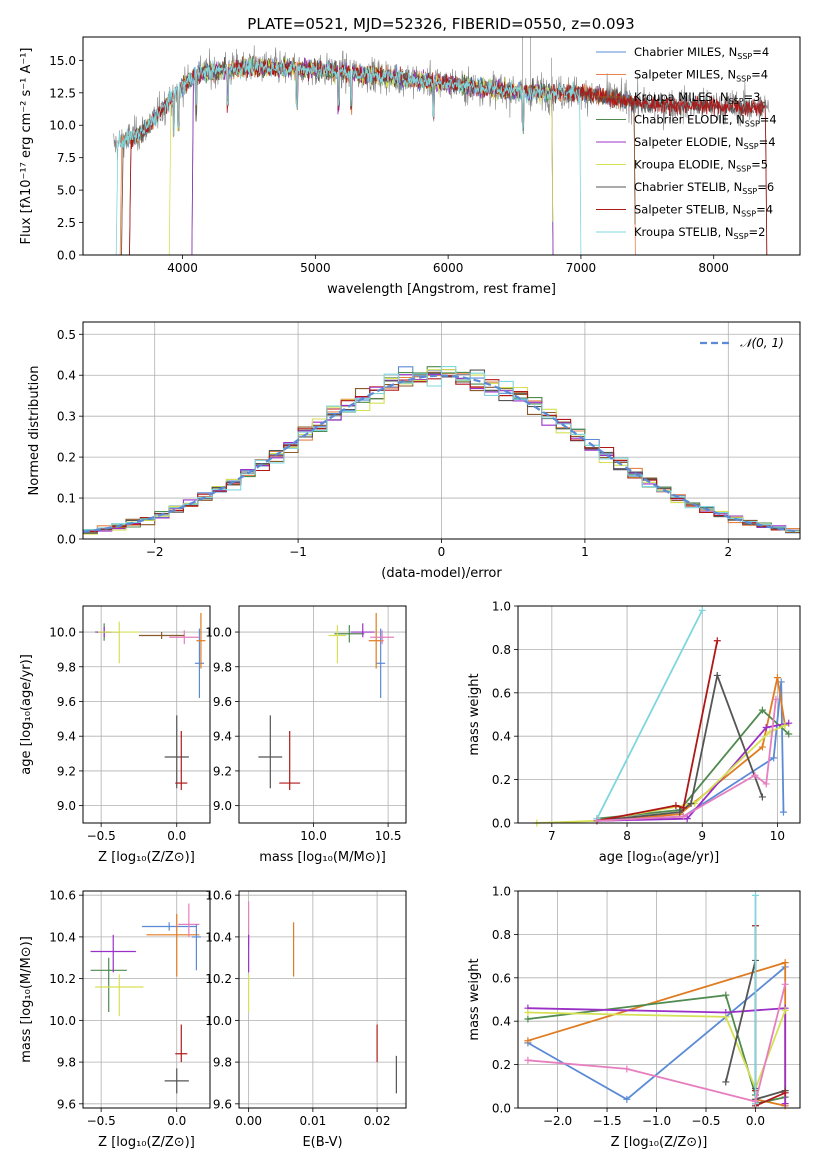 This screenshot has width=819, height=1170. Describe the element at coordinates (146, 714) in the screenshot. I see `age_vs_z-frame` at that location.